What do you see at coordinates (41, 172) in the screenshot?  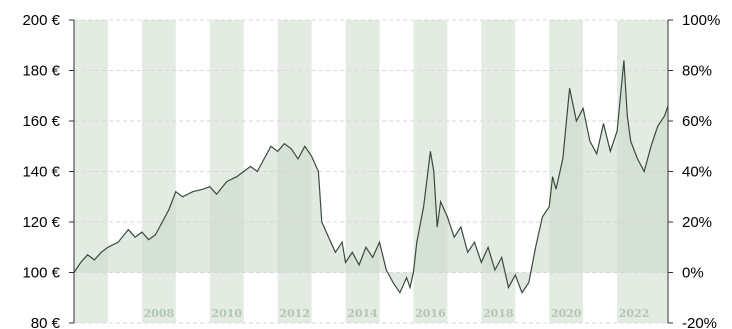 I see `left-tick-label: 140 €` at bounding box center [41, 172].